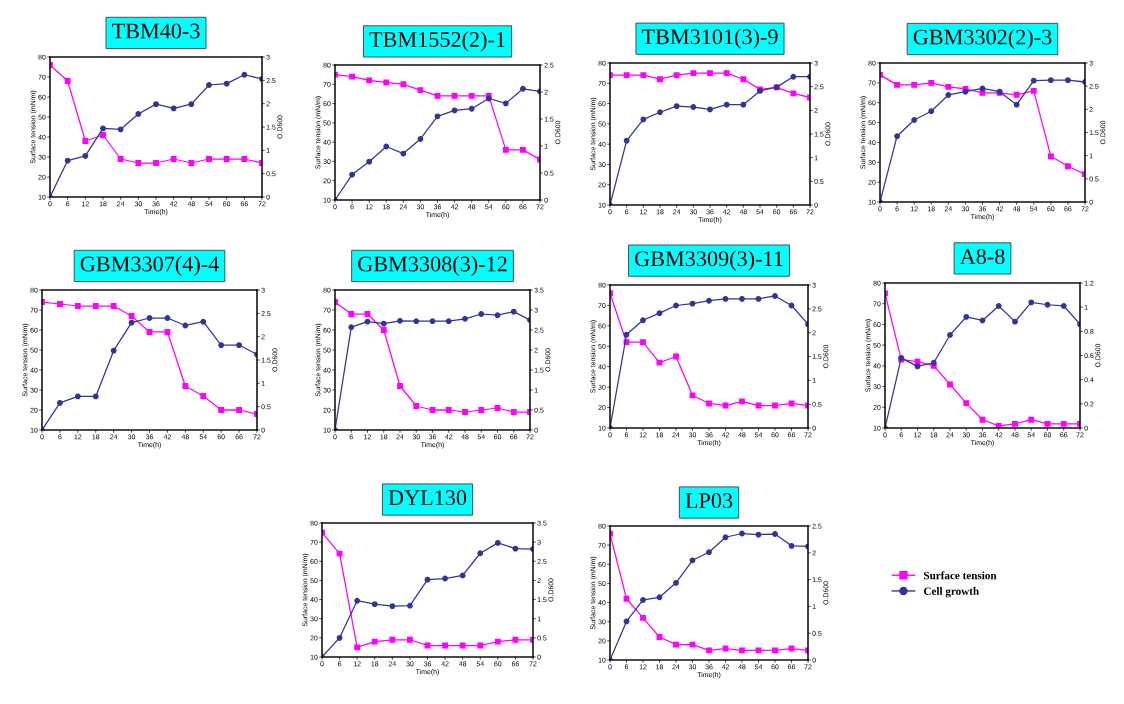 The width and height of the screenshot is (1124, 704). Describe the element at coordinates (709, 38) in the screenshot. I see `chart-title: TBM3101(3)-9` at that location.